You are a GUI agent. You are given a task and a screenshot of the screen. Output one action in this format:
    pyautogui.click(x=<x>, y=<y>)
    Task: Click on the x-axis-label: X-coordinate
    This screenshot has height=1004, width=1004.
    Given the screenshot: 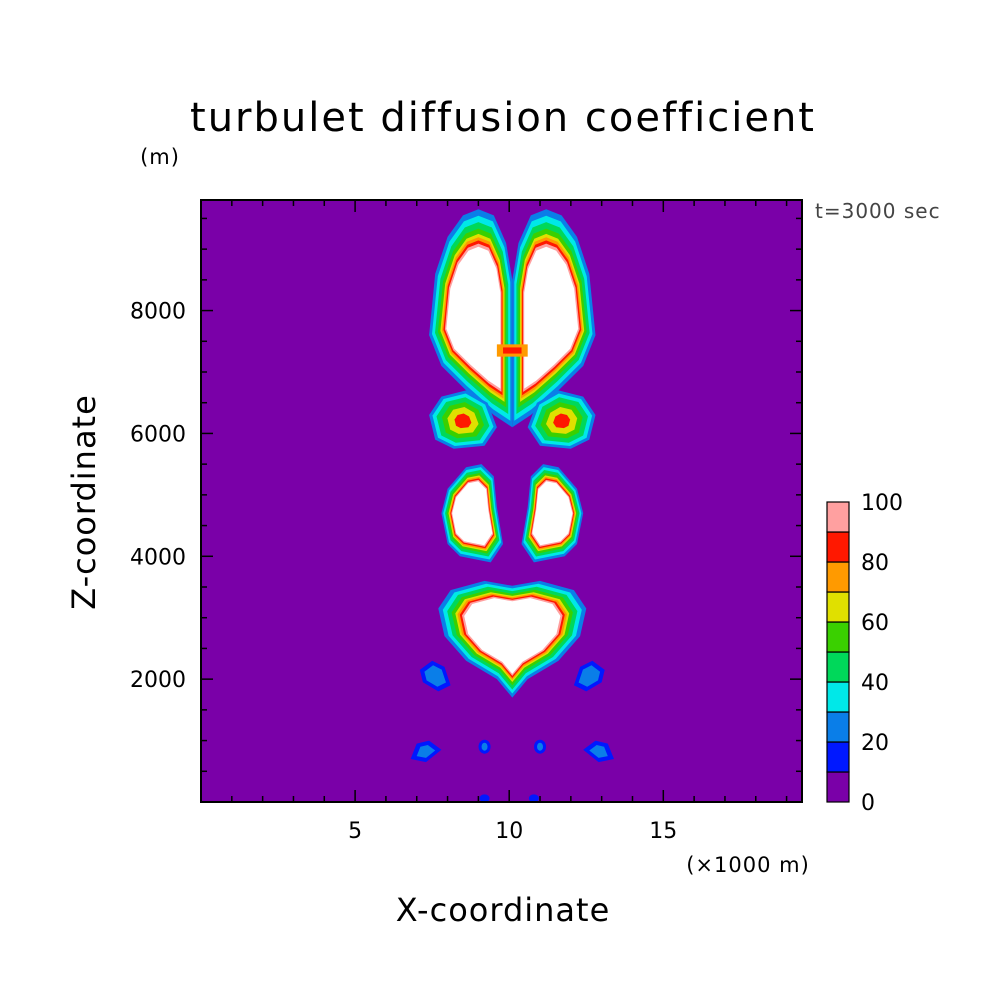 What is the action you would take?
    pyautogui.click(x=503, y=910)
    